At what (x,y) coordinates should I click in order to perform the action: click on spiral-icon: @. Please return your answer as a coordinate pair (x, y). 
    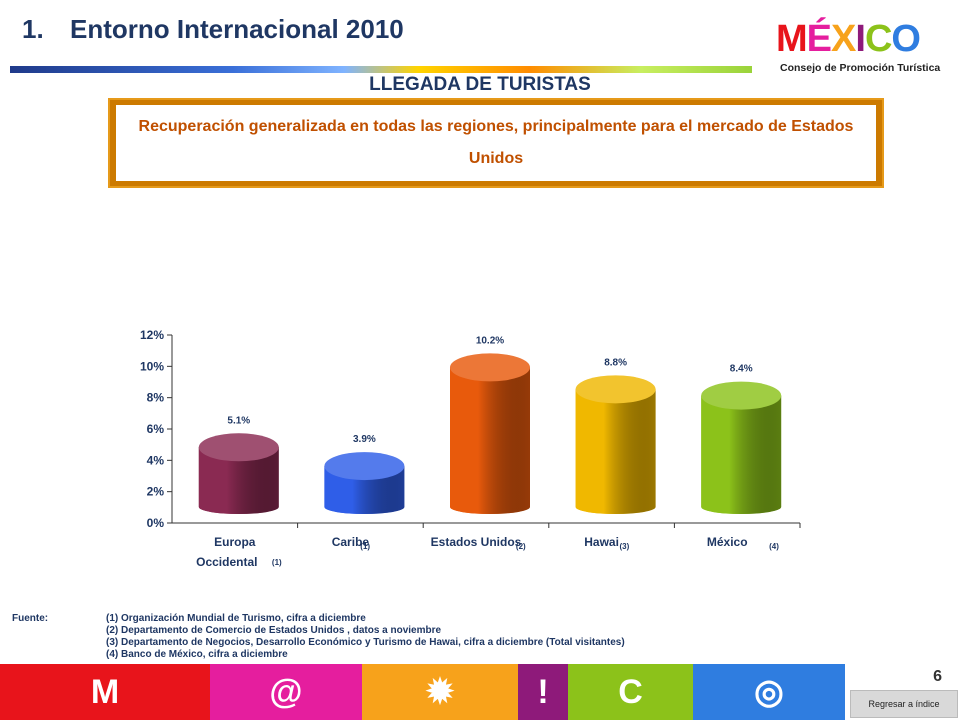
    Looking at the image, I should click on (286, 692).